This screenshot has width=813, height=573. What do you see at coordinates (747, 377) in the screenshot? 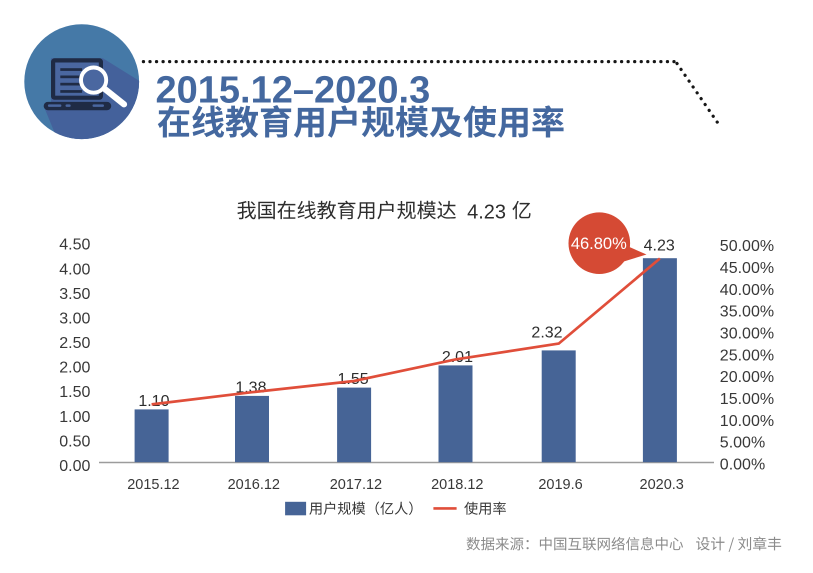
I see `svg-text: 20.00%` at bounding box center [747, 377].